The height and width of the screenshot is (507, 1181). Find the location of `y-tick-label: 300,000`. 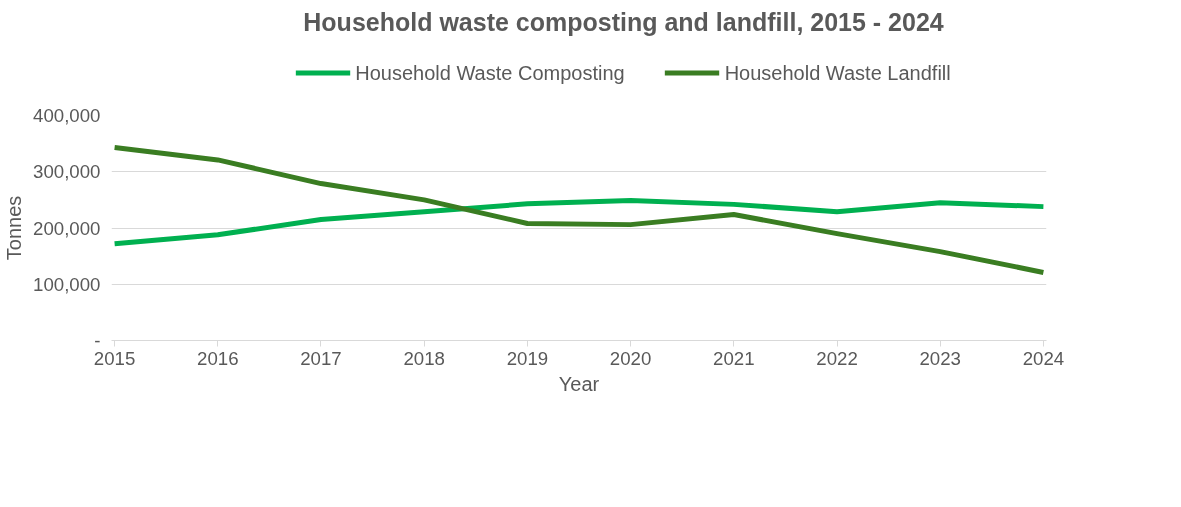

y-tick-label: 300,000 is located at coordinates (67, 172).